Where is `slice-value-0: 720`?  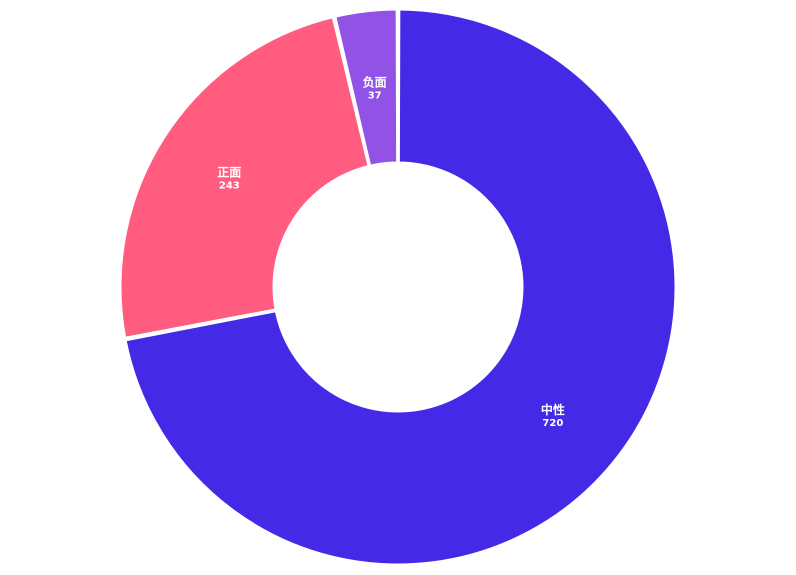 slice-value-0: 720 is located at coordinates (552, 423).